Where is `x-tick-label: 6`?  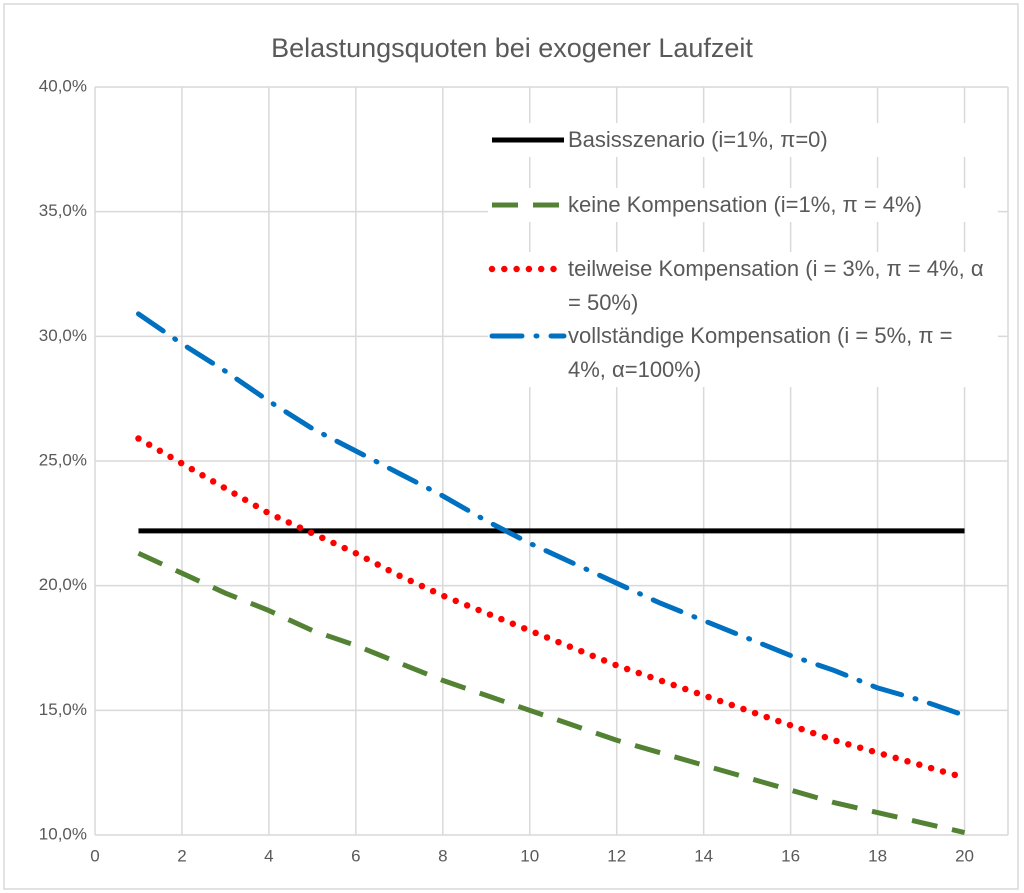
x-tick-label: 6 is located at coordinates (355, 855).